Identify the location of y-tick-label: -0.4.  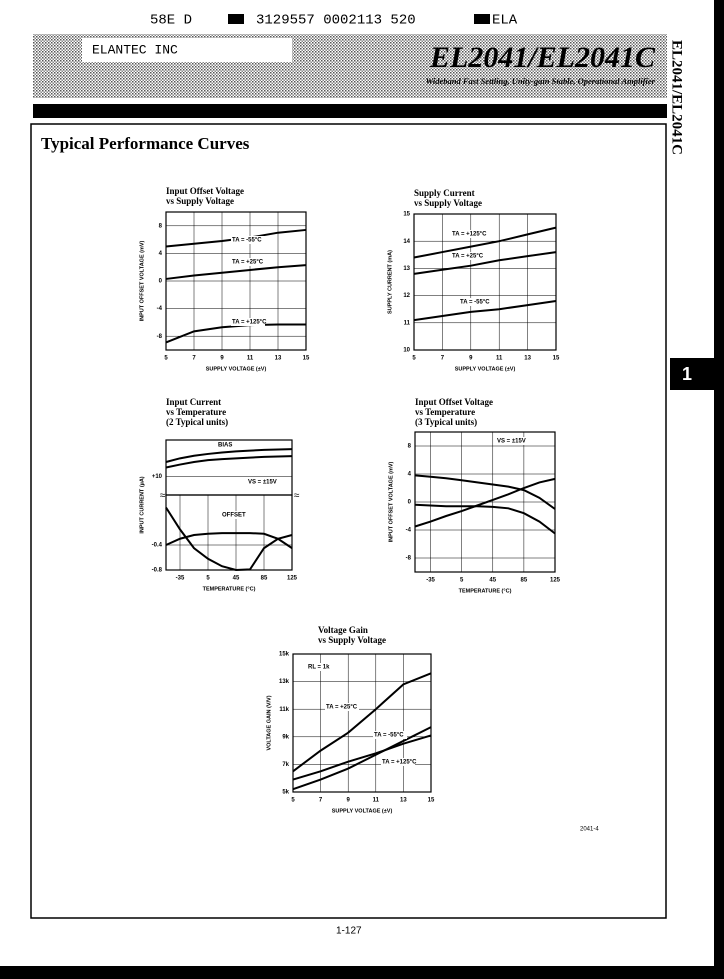
(157, 546).